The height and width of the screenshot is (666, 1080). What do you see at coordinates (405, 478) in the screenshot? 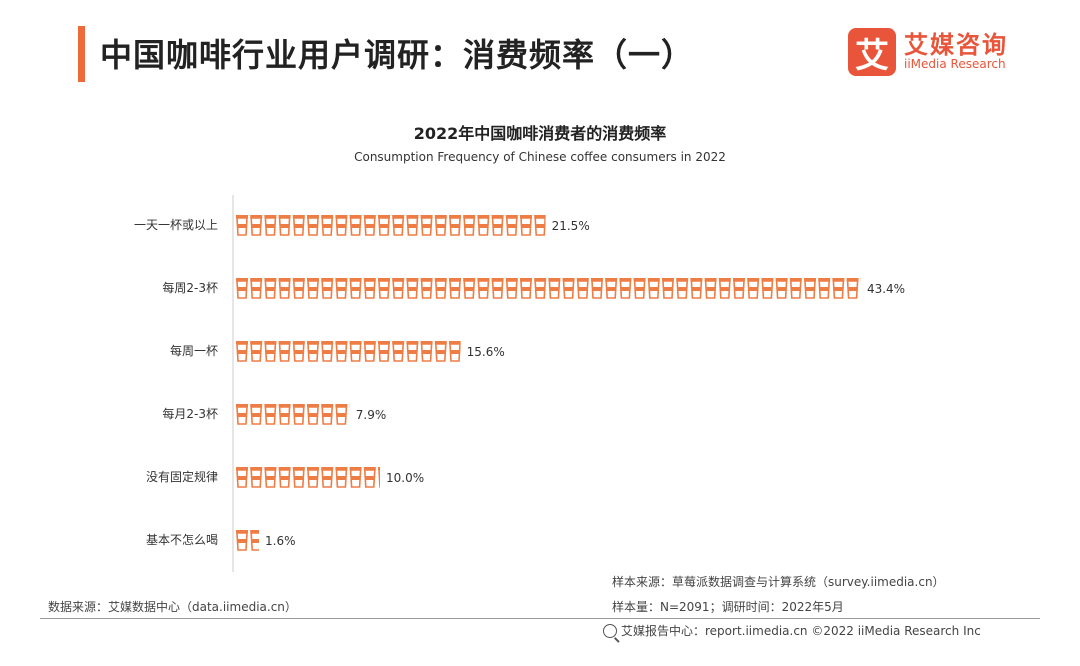
I see `value-label: 10.0%` at bounding box center [405, 478].